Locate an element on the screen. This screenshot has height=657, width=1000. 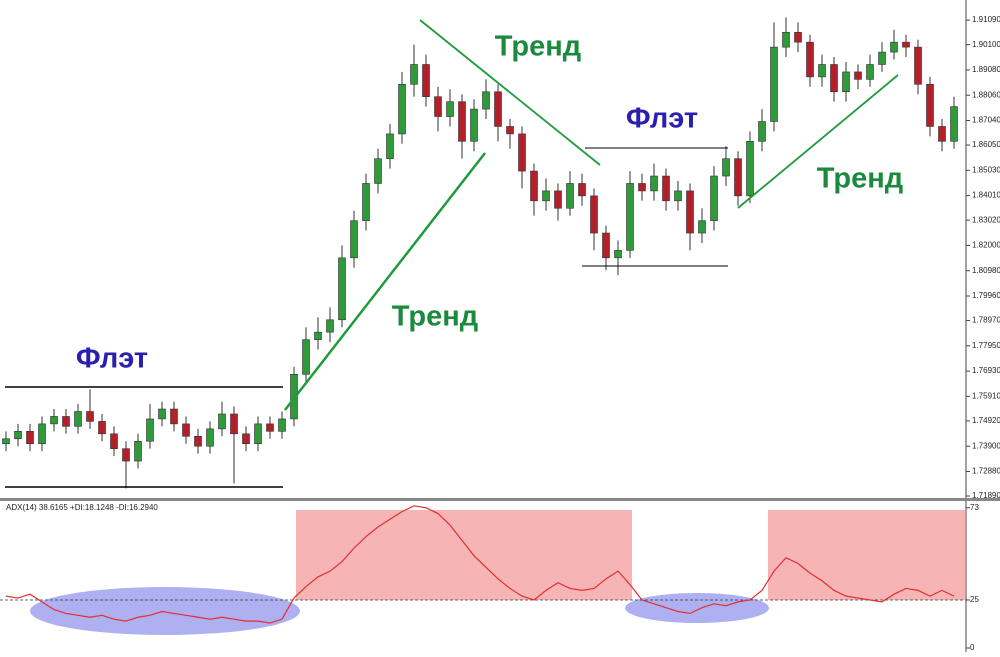
y-tick-label: 1.86050 is located at coordinates (986, 144).